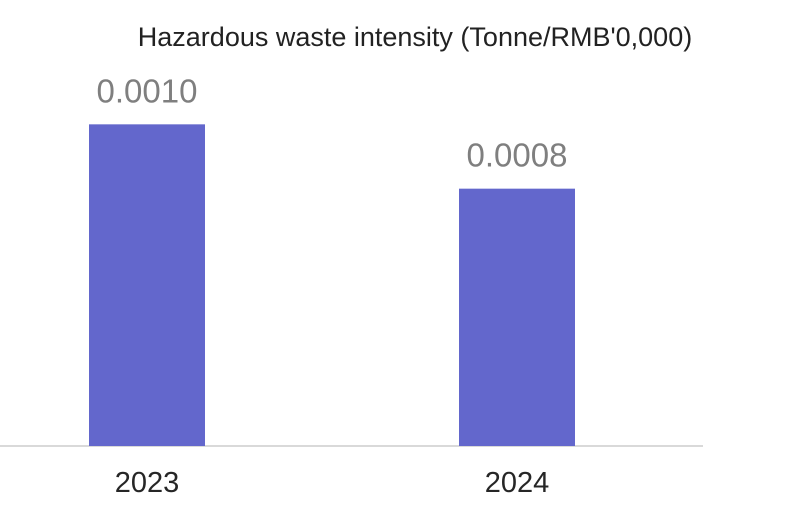 The height and width of the screenshot is (513, 800). Describe the element at coordinates (147, 90) in the screenshot. I see `data-label-2023: 0.0010` at that location.